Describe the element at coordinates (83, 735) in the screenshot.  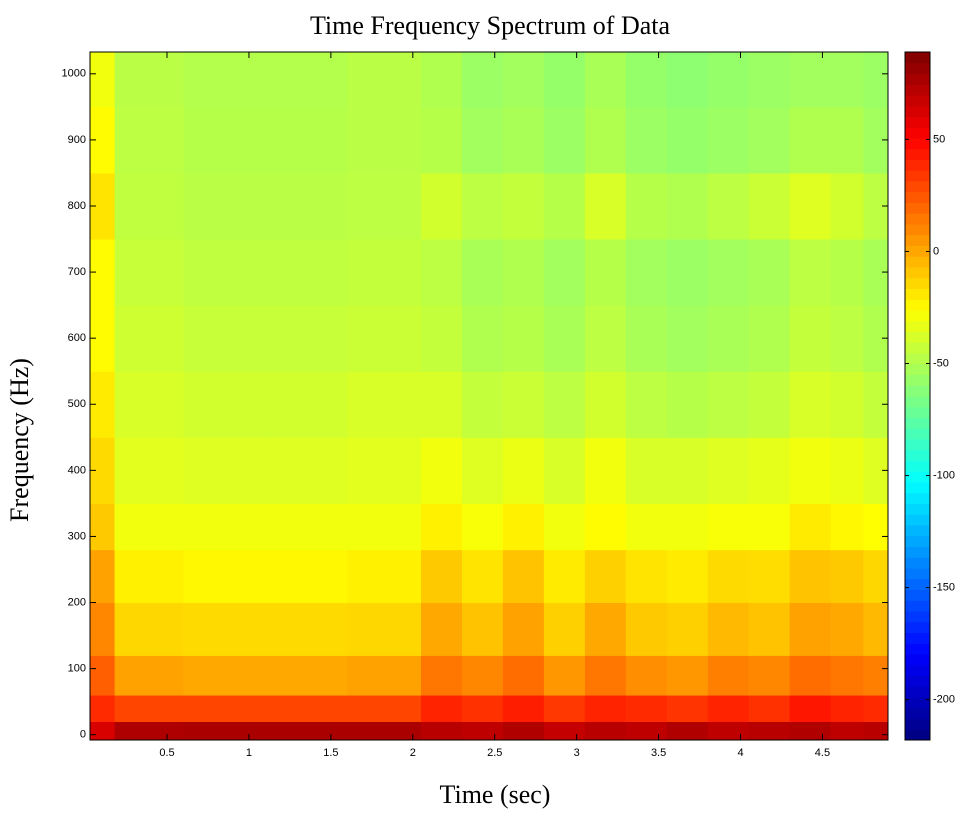
I see `y-tick-label: 0` at that location.